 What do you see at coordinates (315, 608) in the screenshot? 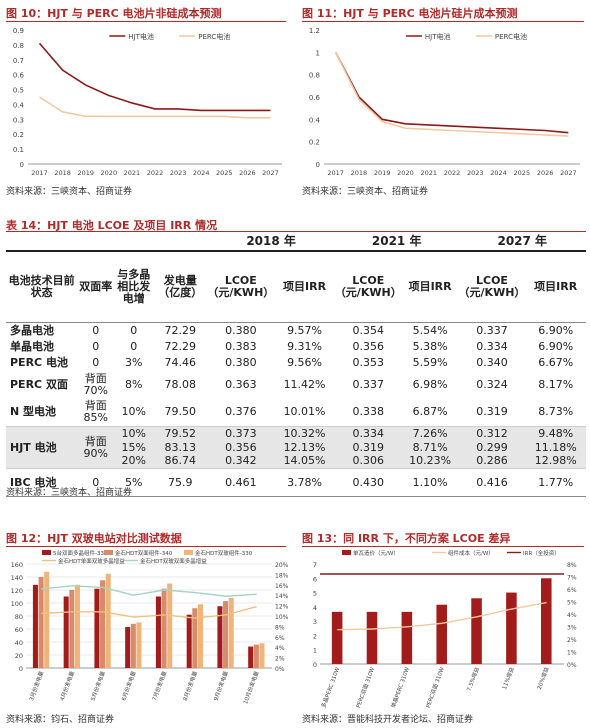
I see `y-tick-label: 4` at bounding box center [315, 608].